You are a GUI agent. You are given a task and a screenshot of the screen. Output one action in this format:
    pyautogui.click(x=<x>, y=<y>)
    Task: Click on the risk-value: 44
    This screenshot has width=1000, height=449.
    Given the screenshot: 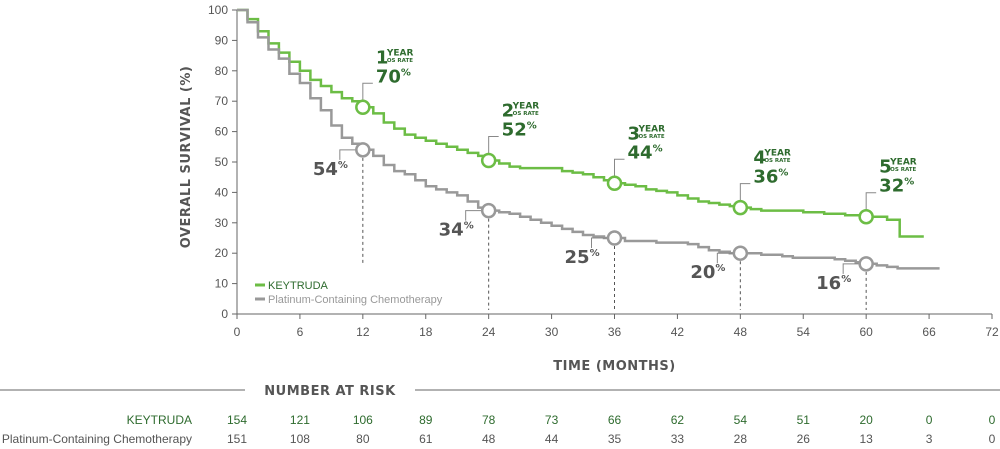 What is the action you would take?
    pyautogui.click(x=552, y=439)
    